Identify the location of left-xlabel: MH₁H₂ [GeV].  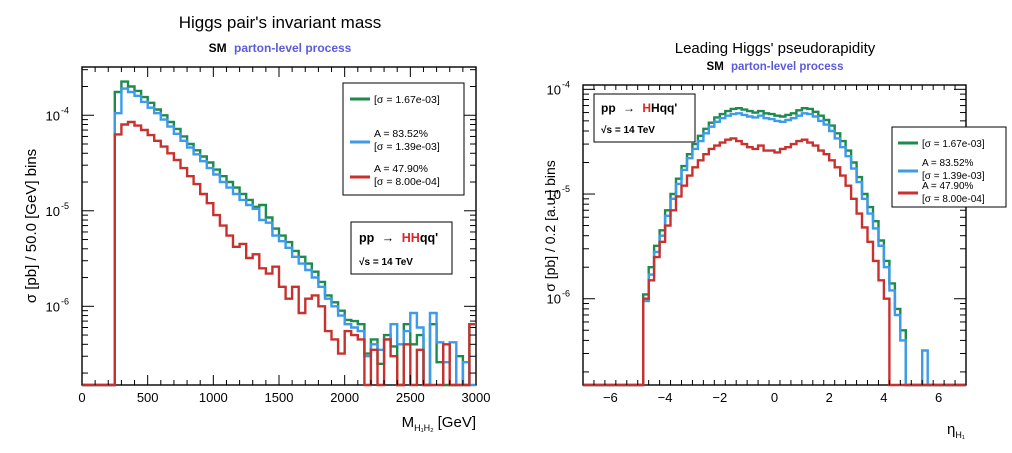
(439, 423).